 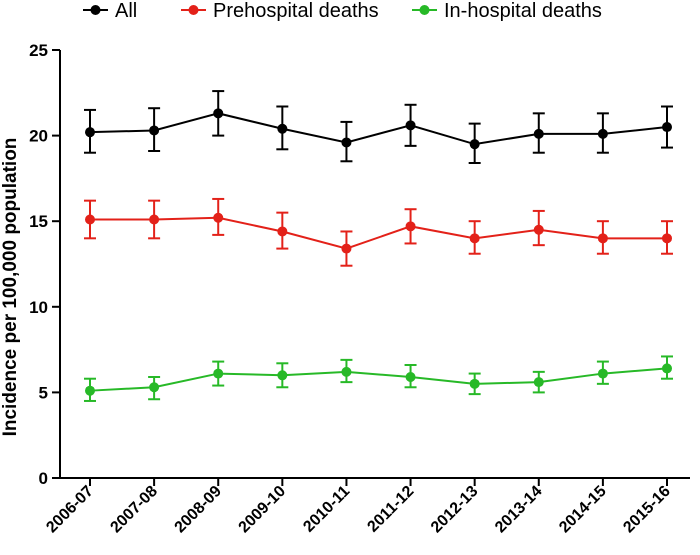 What do you see at coordinates (134, 510) in the screenshot?
I see `x-tick-label: 2007-08` at bounding box center [134, 510].